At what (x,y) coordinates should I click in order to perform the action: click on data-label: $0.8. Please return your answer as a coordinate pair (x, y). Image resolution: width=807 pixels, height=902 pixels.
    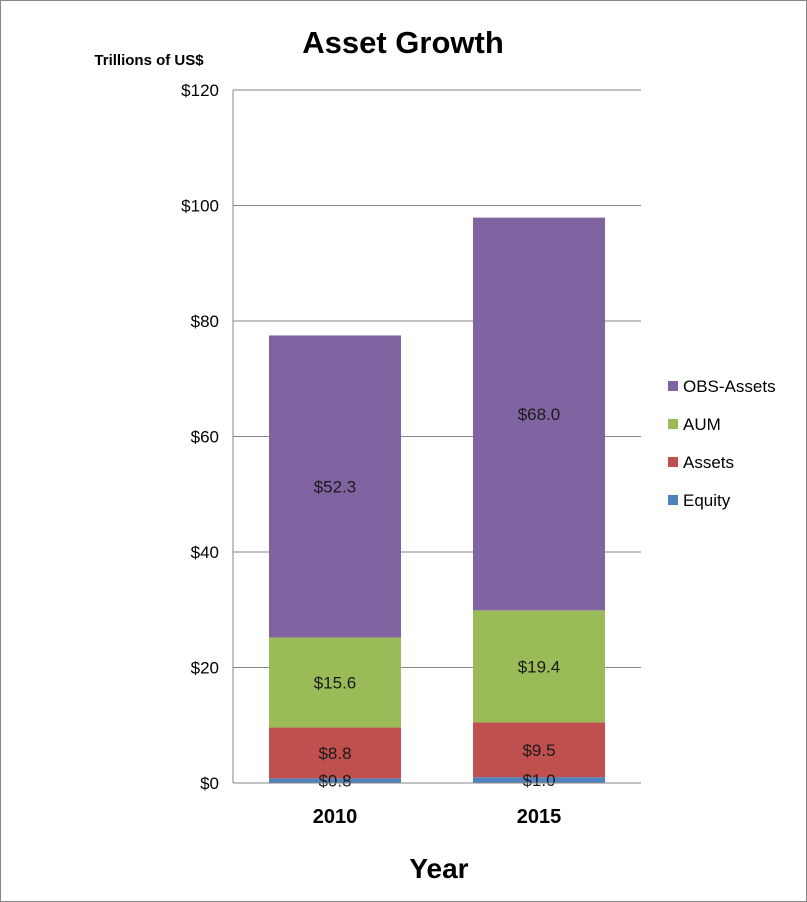
    Looking at the image, I should click on (334, 781).